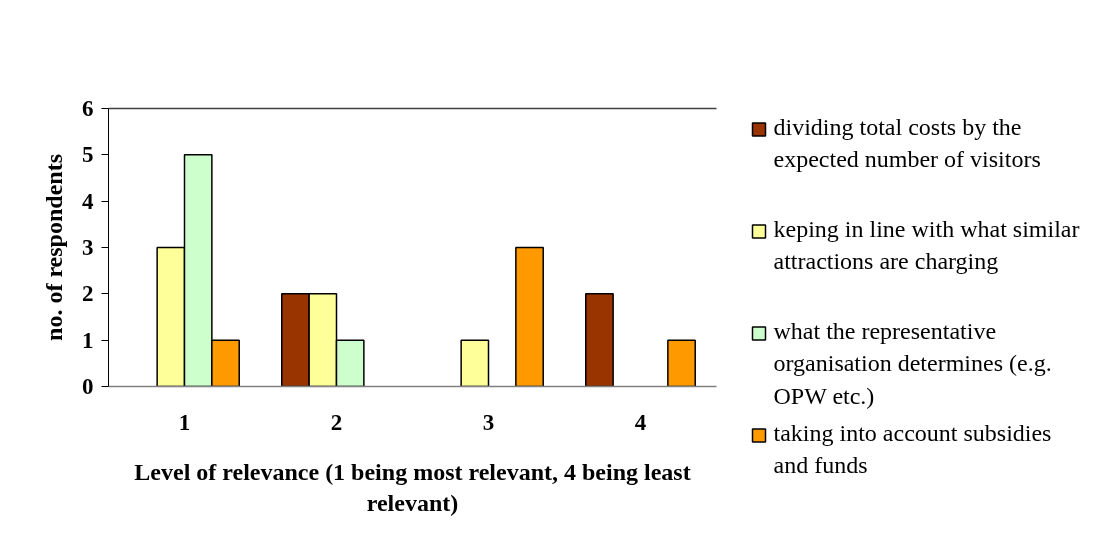 This screenshot has width=1097, height=546. Describe the element at coordinates (88, 386) in the screenshot. I see `y-tick-label: 0` at that location.